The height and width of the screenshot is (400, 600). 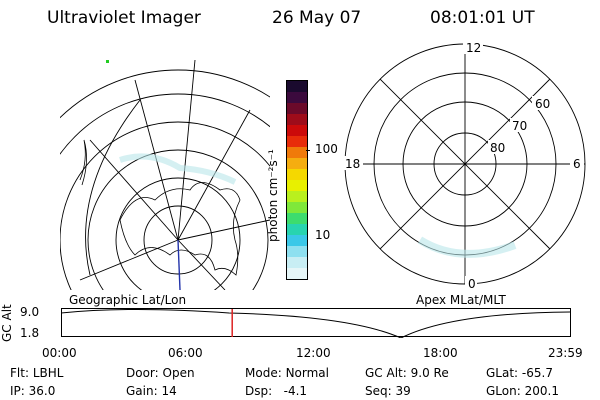 I want to click on flt-value: LBHL, so click(x=48, y=373).